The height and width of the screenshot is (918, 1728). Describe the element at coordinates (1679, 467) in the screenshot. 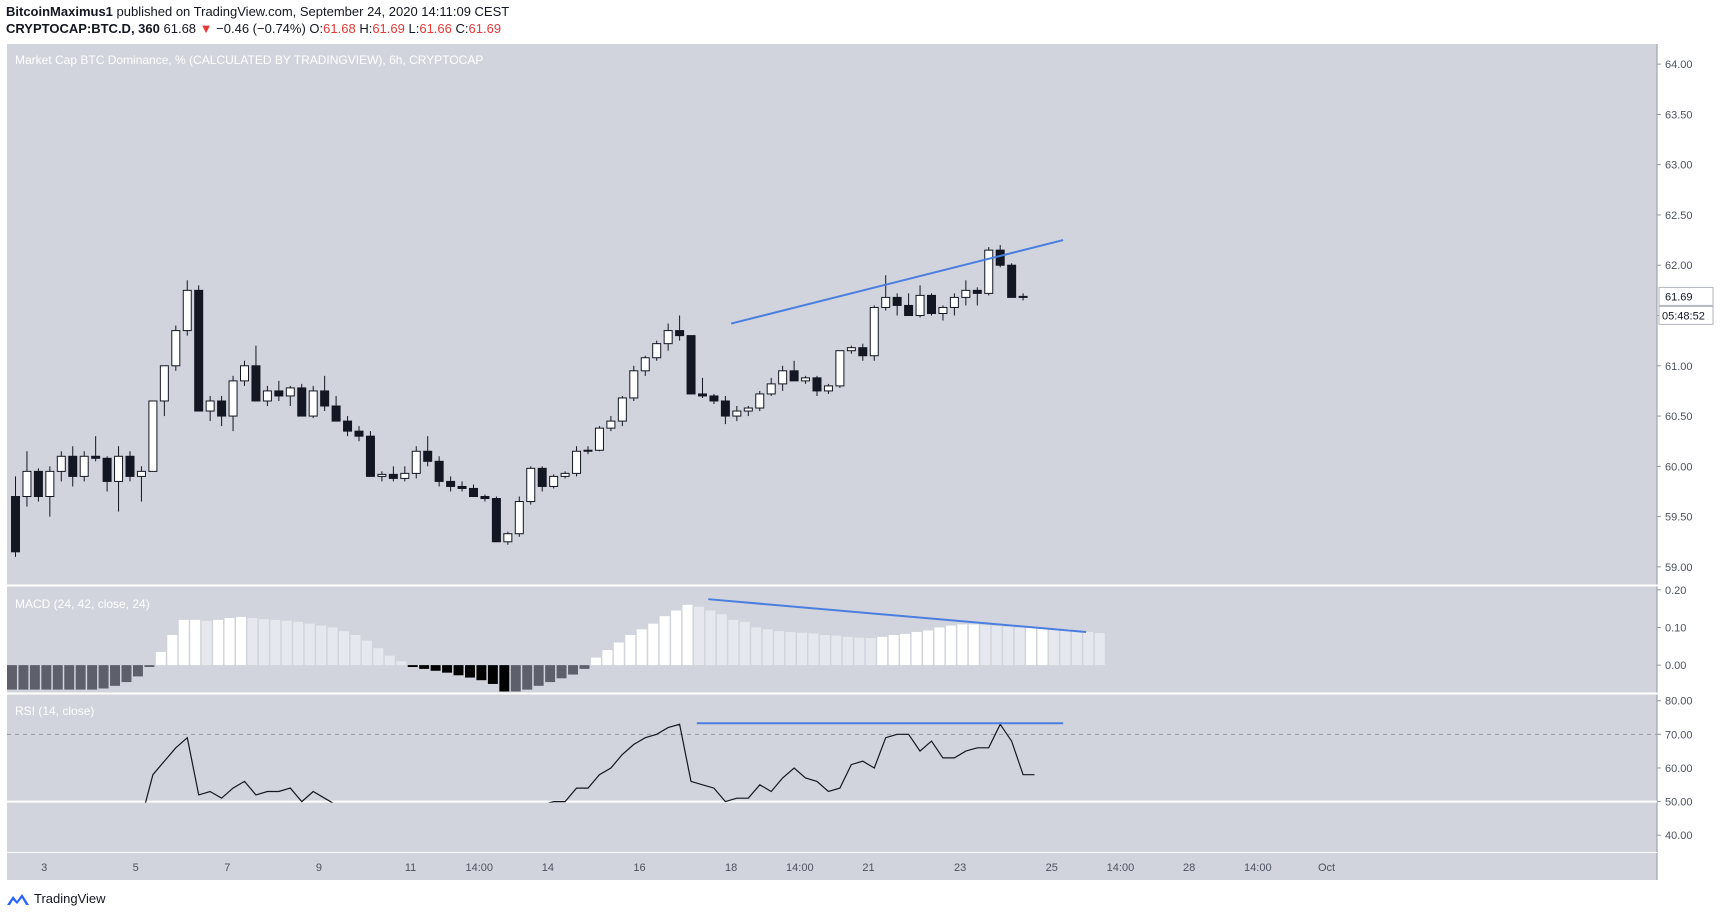

I see `price-tick-label: 60.00` at that location.